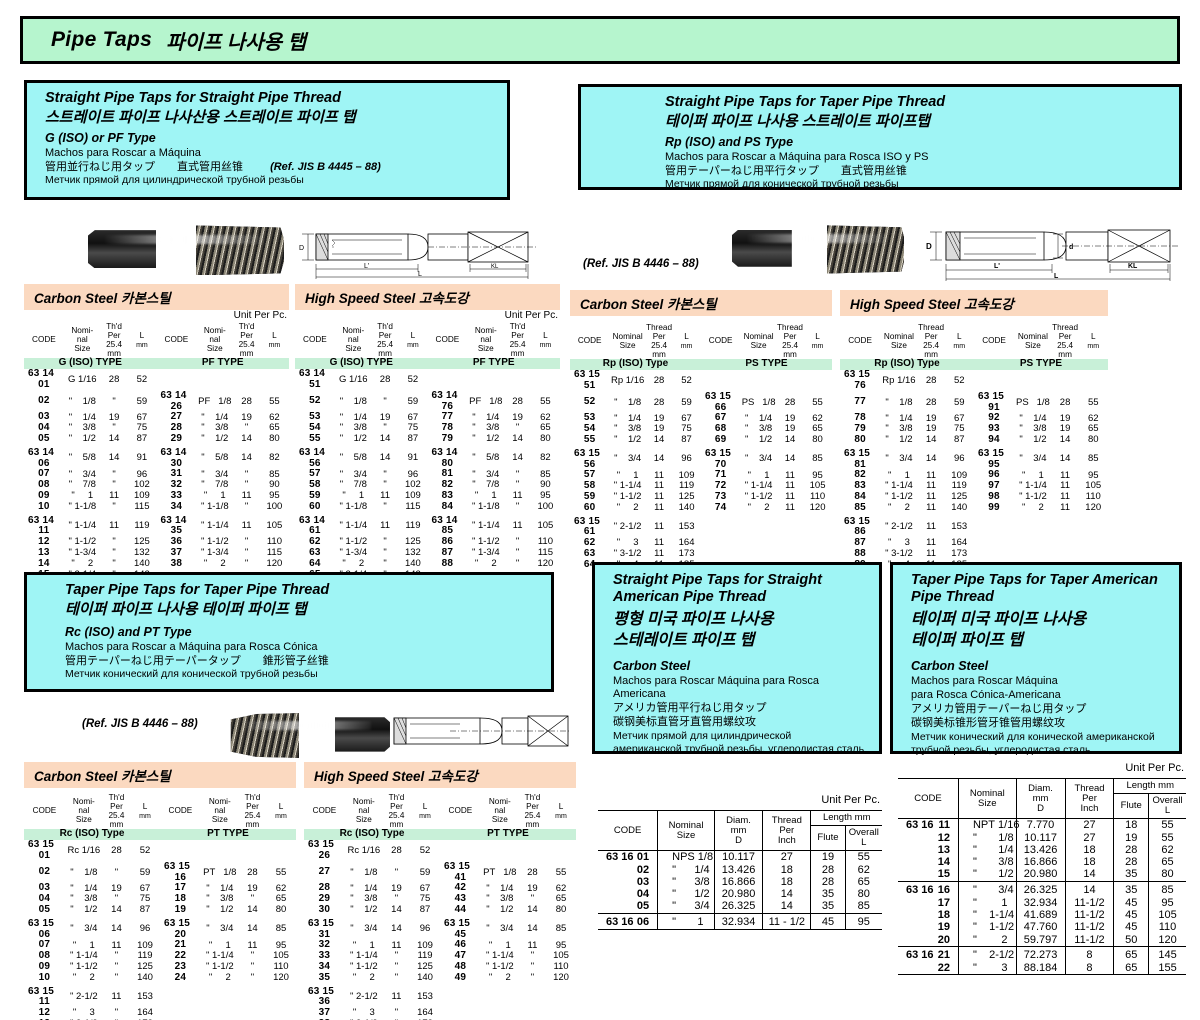 Image resolution: width=1200 pixels, height=1020 pixels. I want to click on cell-code: 63 15 86, so click(857, 526).